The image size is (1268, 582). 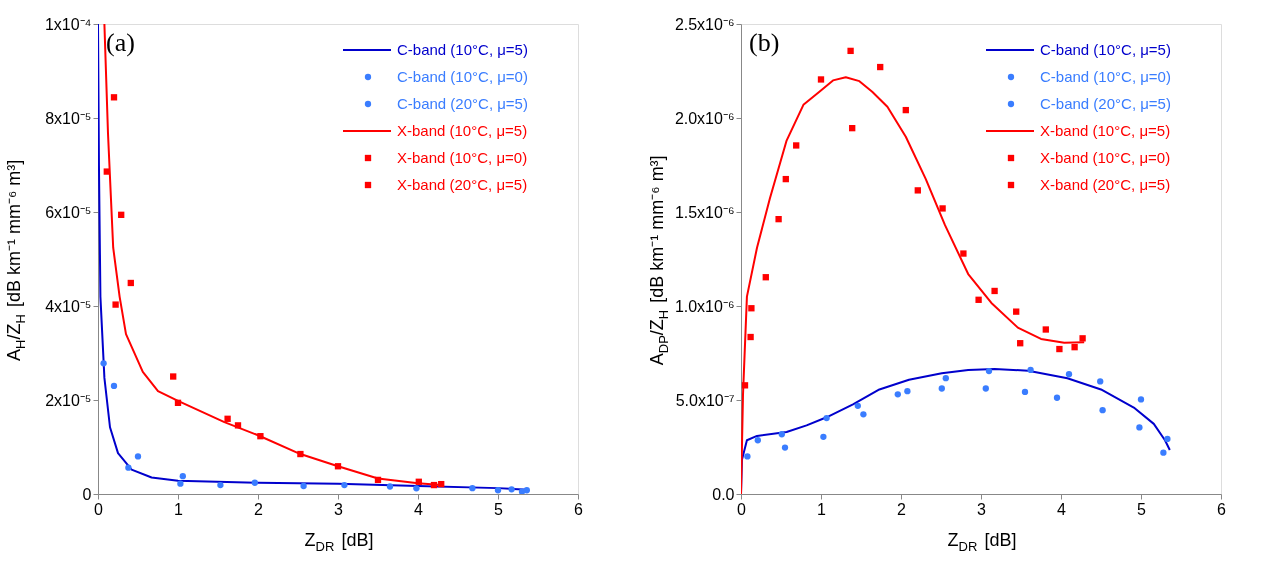 What do you see at coordinates (120, 42) in the screenshot?
I see `annotation: (a)` at bounding box center [120, 42].